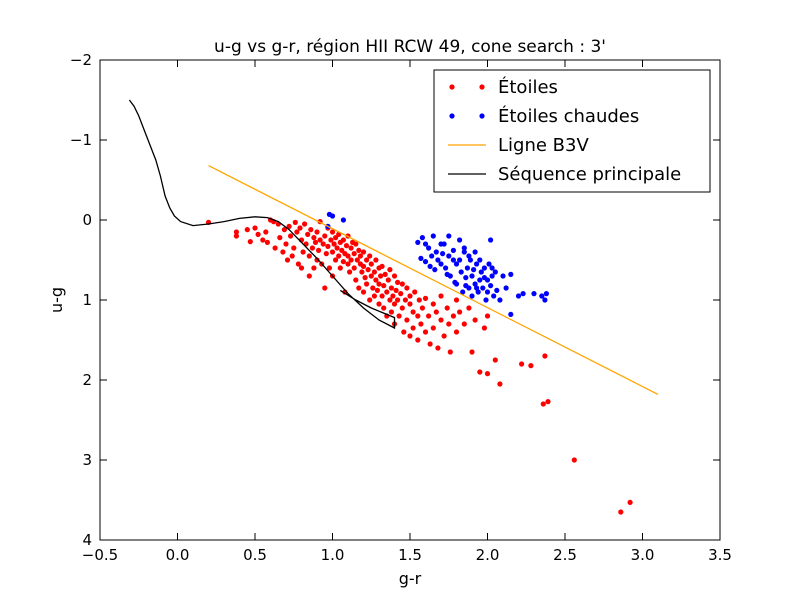 This screenshot has width=800, height=600. Describe the element at coordinates (643, 555) in the screenshot. I see `x-tick-label: 3.0` at that location.